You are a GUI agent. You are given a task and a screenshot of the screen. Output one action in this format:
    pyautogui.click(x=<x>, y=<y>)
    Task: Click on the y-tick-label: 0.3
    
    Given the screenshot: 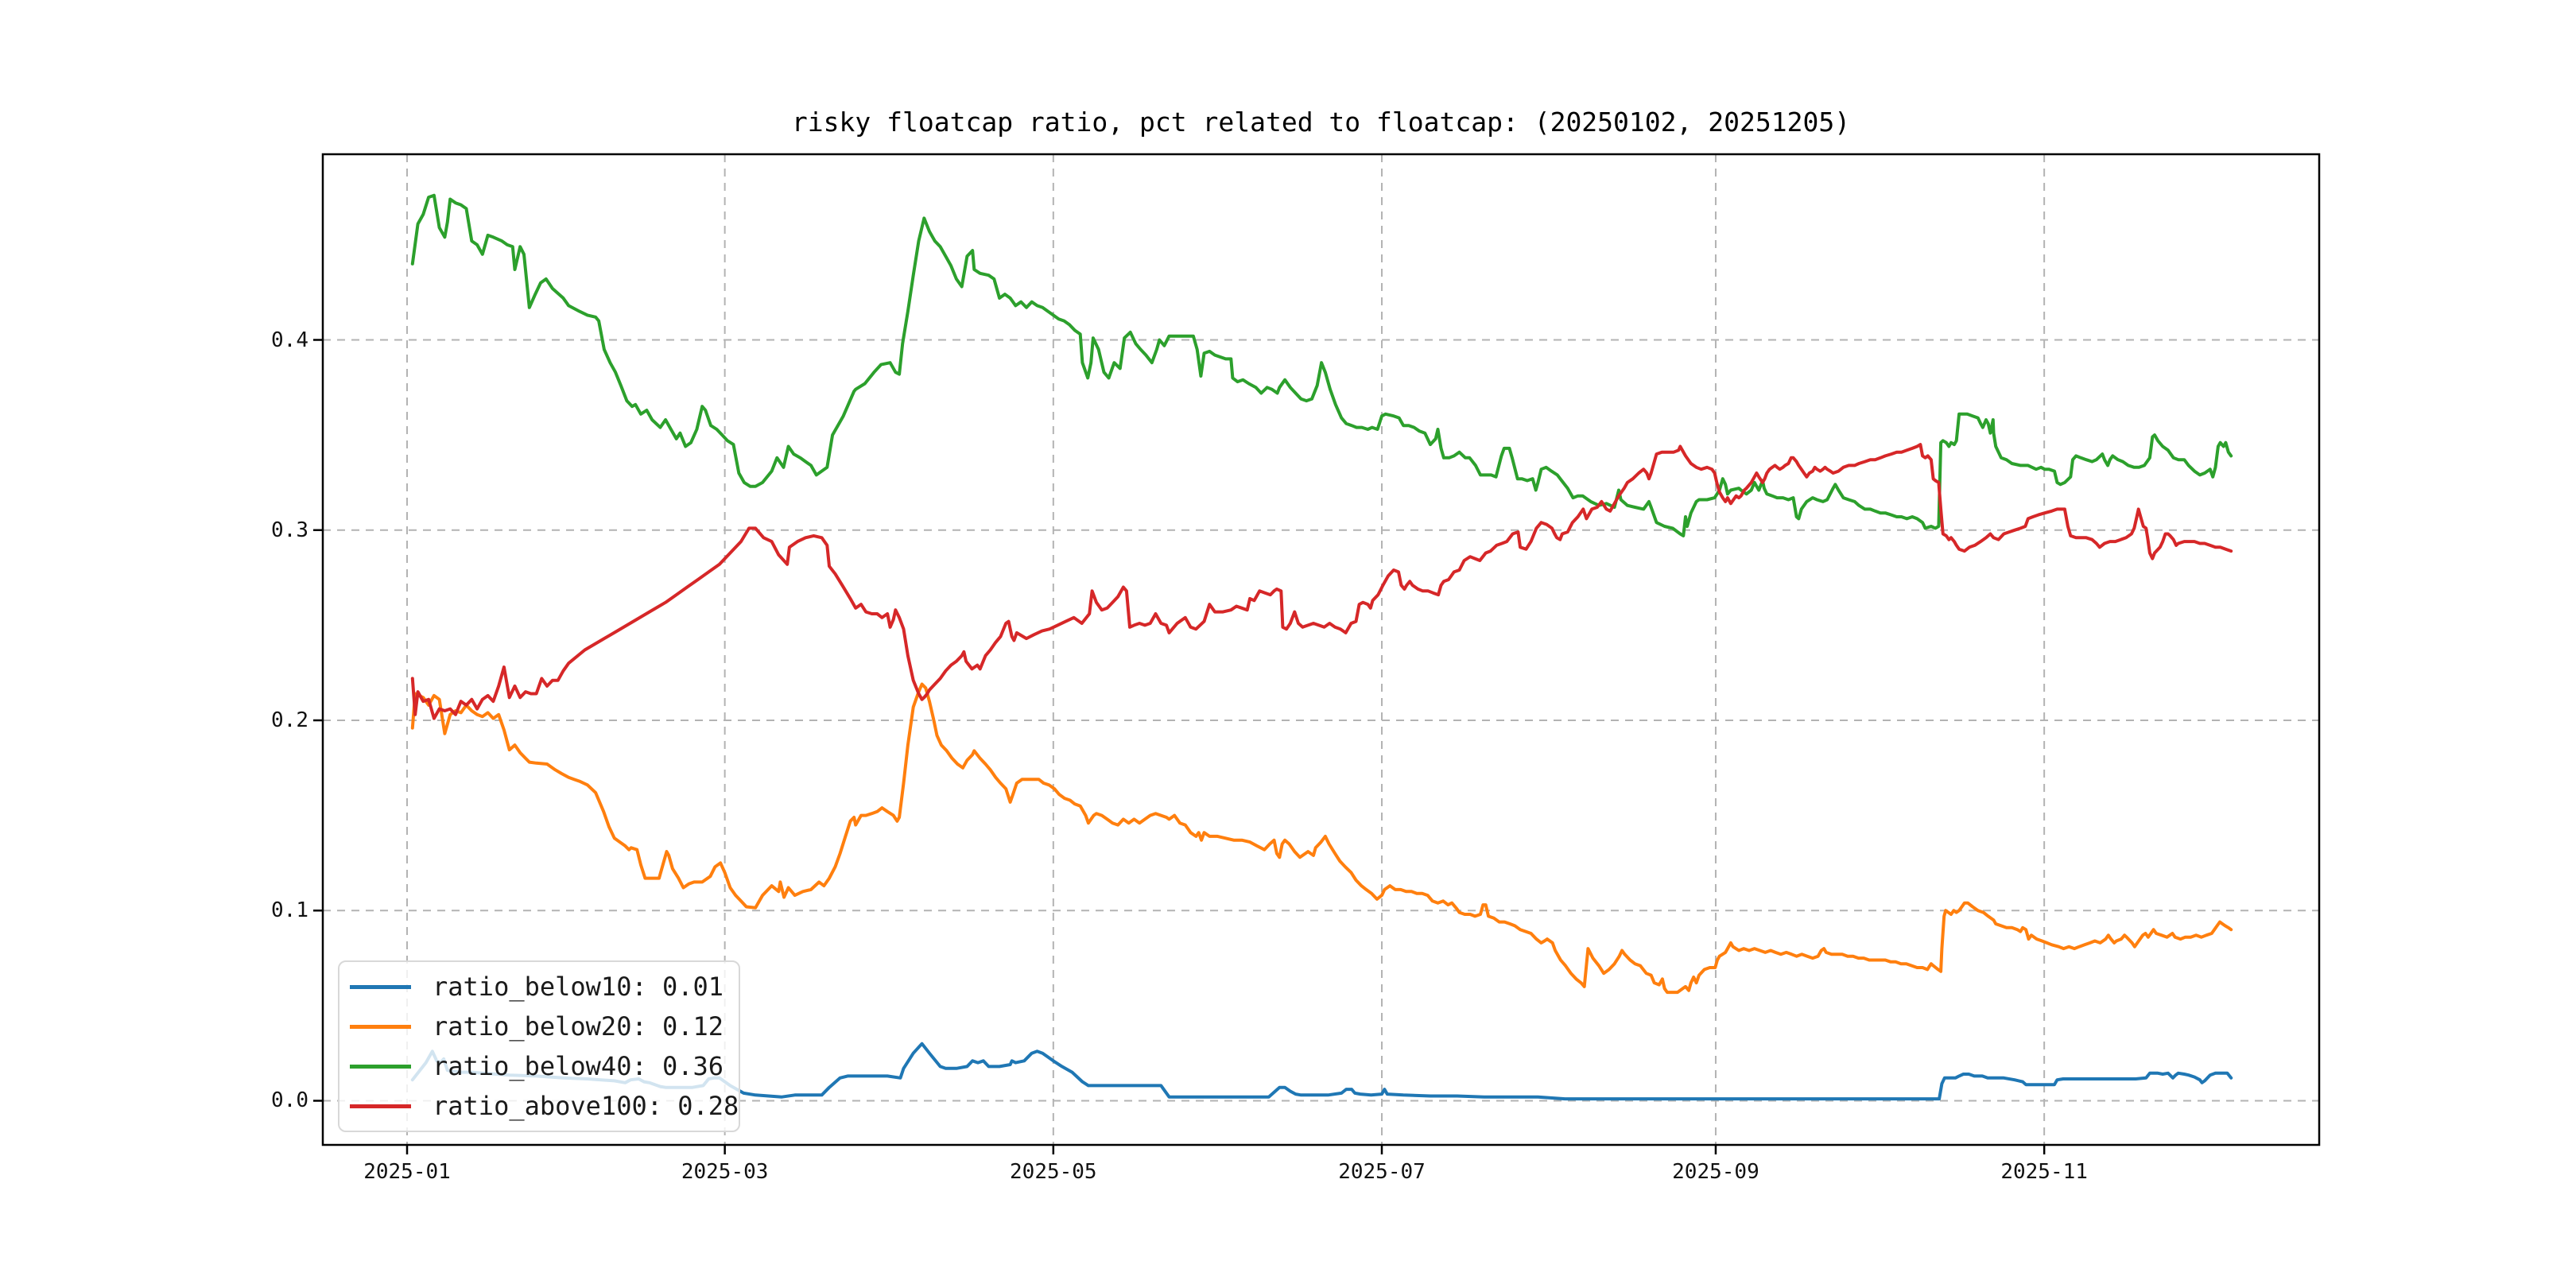 What is the action you would take?
    pyautogui.click(x=290, y=530)
    